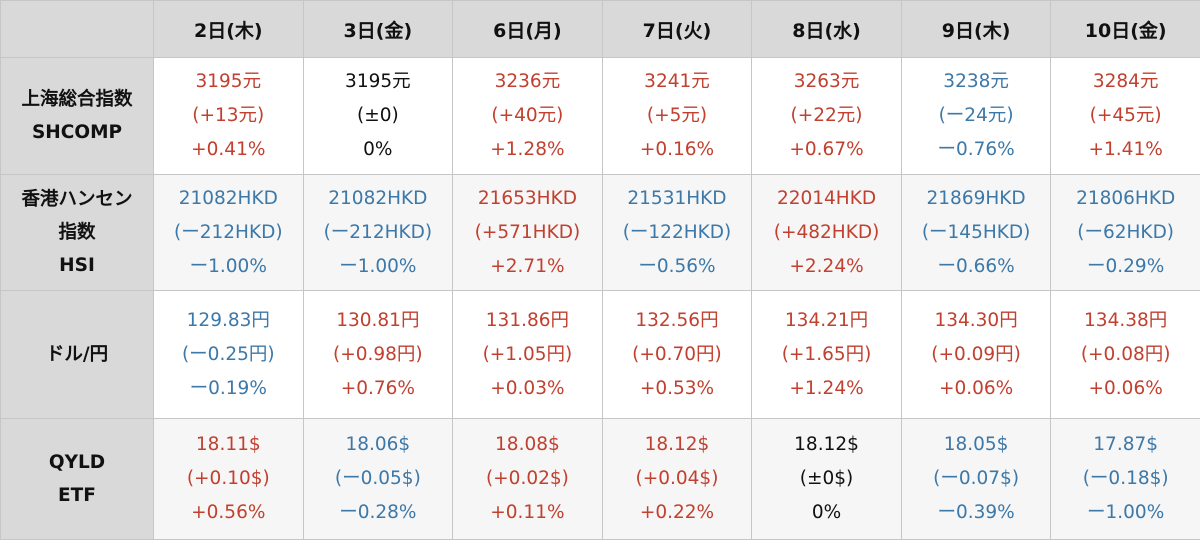  What do you see at coordinates (228, 321) in the screenshot?
I see `price-value: 129.83円` at bounding box center [228, 321].